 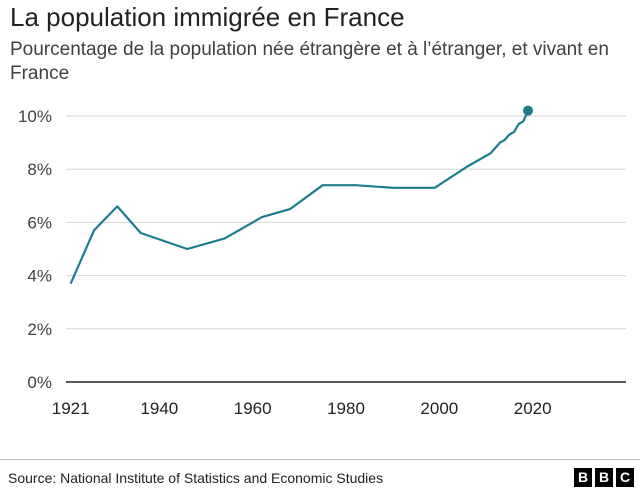 What do you see at coordinates (439, 408) in the screenshot?
I see `x-tick-label: 2000` at bounding box center [439, 408].